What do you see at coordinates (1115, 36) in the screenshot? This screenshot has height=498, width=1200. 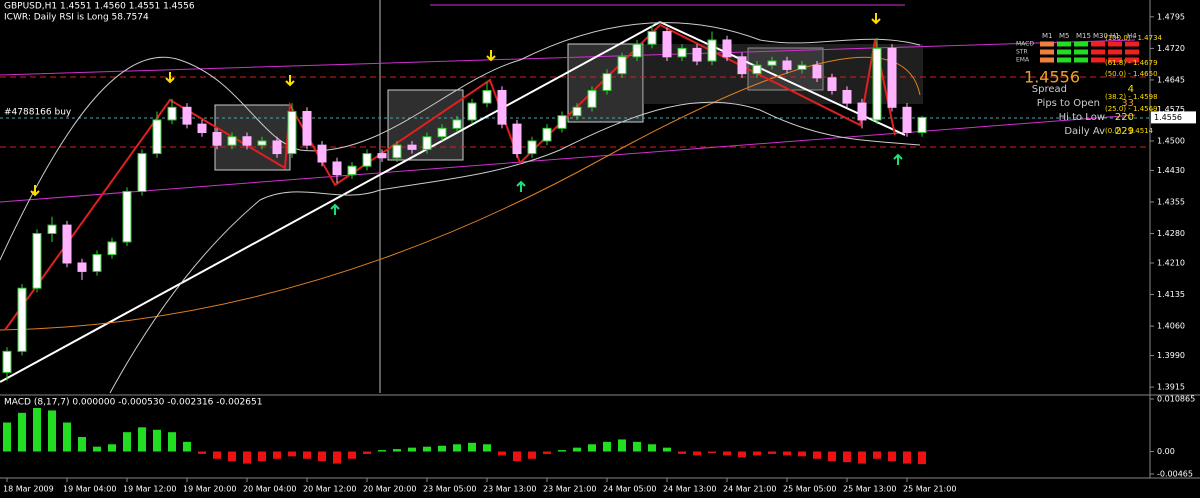 I see `timeframe-label: H1` at bounding box center [1115, 36].